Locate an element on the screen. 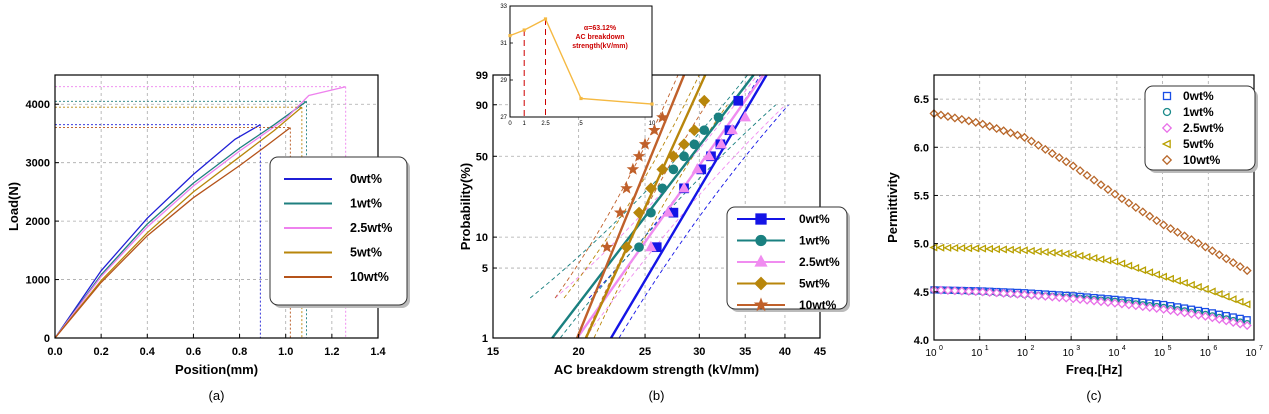  fit-line-5wt% is located at coordinates (645, 206).